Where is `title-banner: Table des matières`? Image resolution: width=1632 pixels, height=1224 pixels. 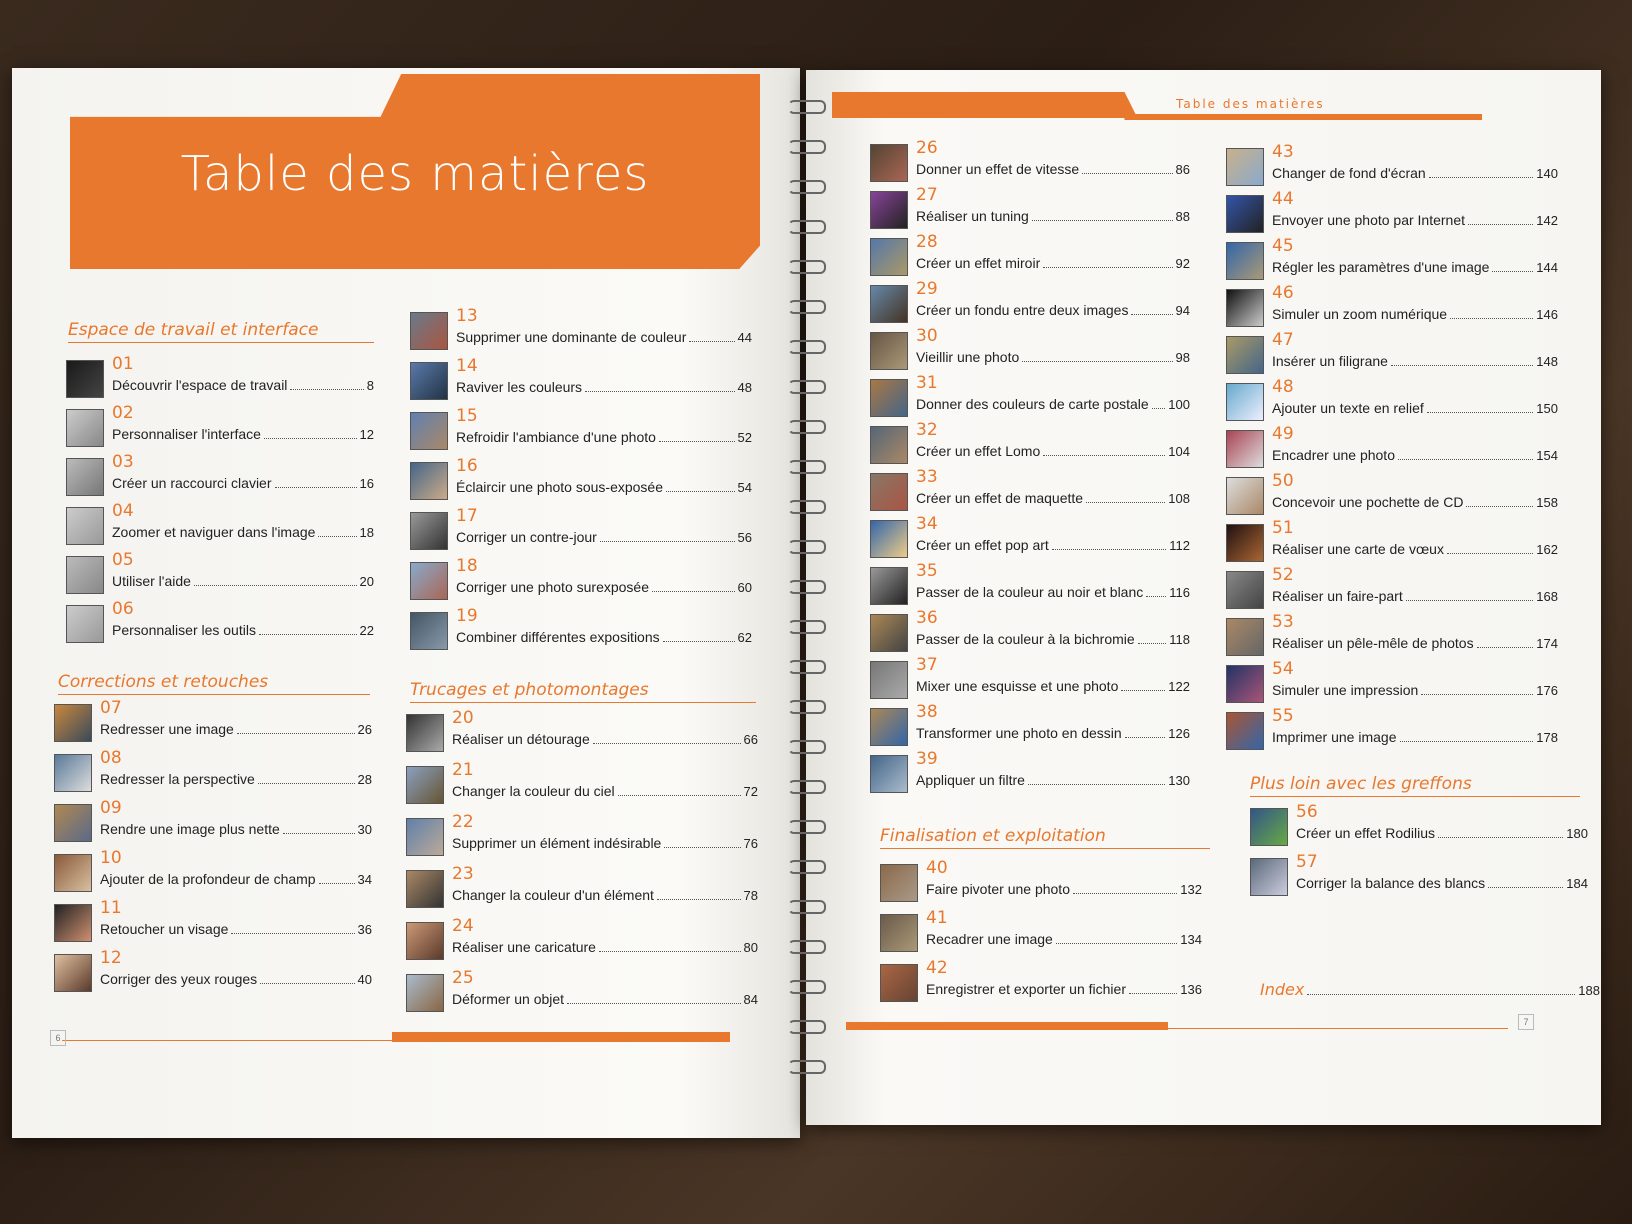
title-banner: Table des matières is located at coordinates (415, 171).